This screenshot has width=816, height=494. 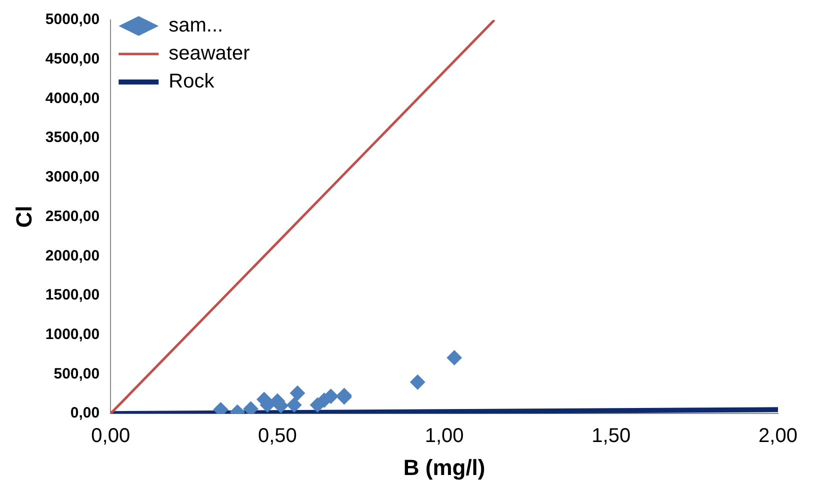 What do you see at coordinates (444, 436) in the screenshot?
I see `x-tick-label: 1,00` at bounding box center [444, 436].